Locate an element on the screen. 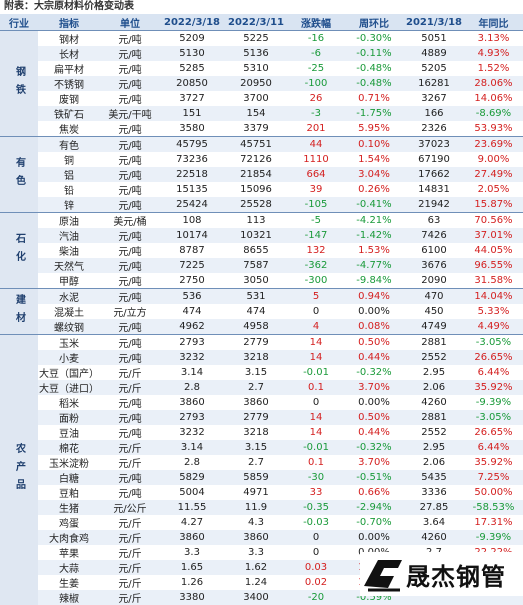  cell: 水泥 is located at coordinates (69, 297).